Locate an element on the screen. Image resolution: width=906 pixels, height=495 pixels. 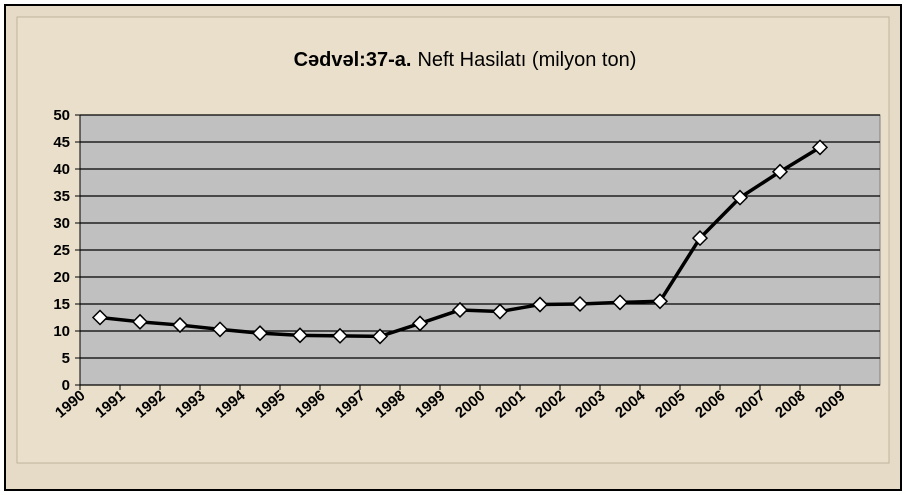
title-prefix: Cədvəl:37-a. is located at coordinates (353, 60).